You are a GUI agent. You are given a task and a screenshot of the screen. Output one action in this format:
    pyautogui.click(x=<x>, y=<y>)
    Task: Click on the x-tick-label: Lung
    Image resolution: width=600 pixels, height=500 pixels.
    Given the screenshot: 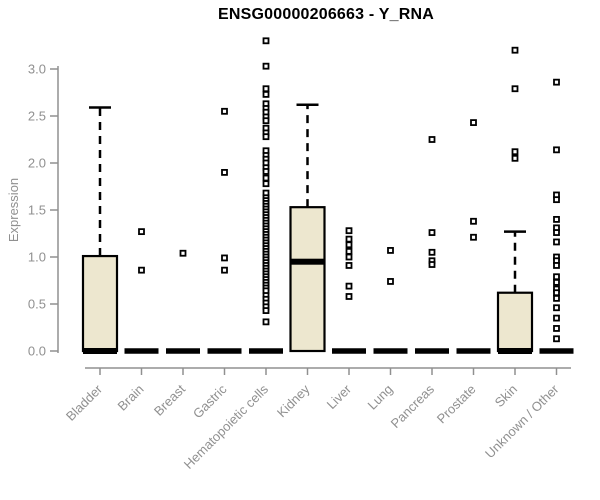 What is the action you would take?
    pyautogui.click(x=380, y=397)
    